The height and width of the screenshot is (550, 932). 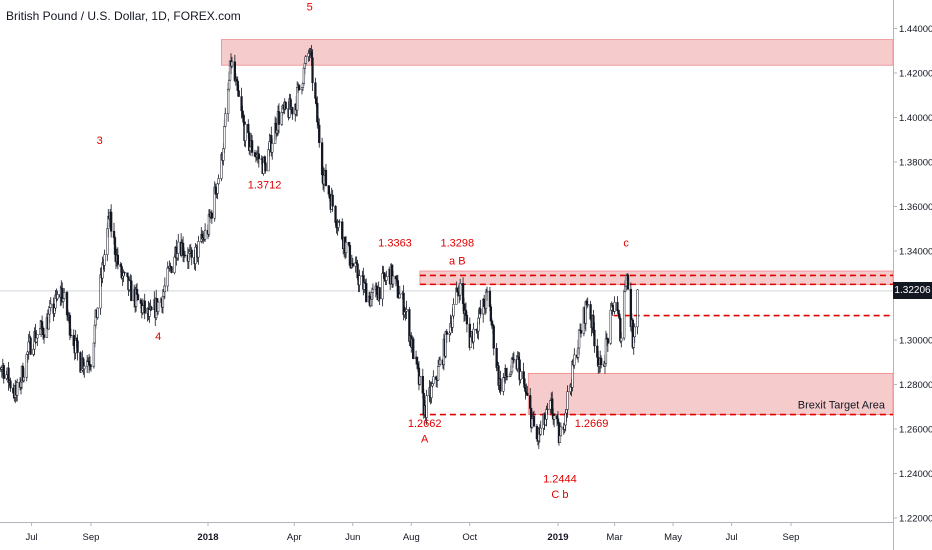 I want to click on price-tick-label: 1.24000, so click(x=915, y=474).